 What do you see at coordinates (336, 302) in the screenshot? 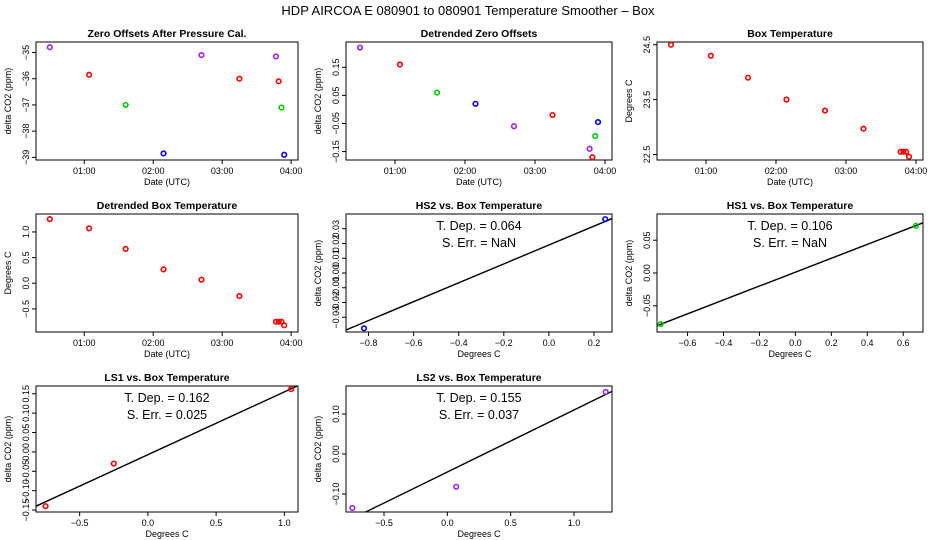
I see `y-tick-label: −0.02` at bounding box center [336, 302].